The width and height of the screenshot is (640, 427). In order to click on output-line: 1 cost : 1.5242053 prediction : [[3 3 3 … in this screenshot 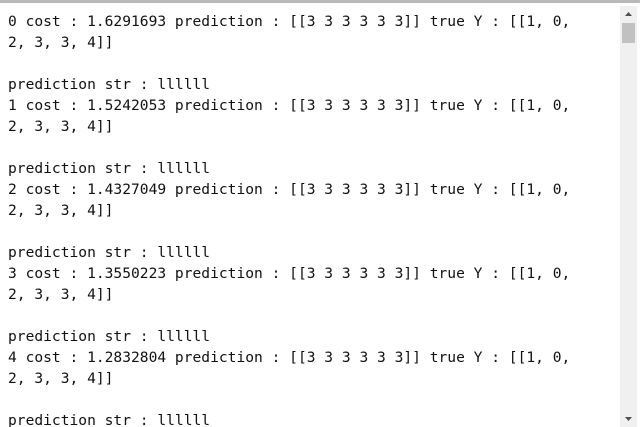, I will do `click(289, 105)`.